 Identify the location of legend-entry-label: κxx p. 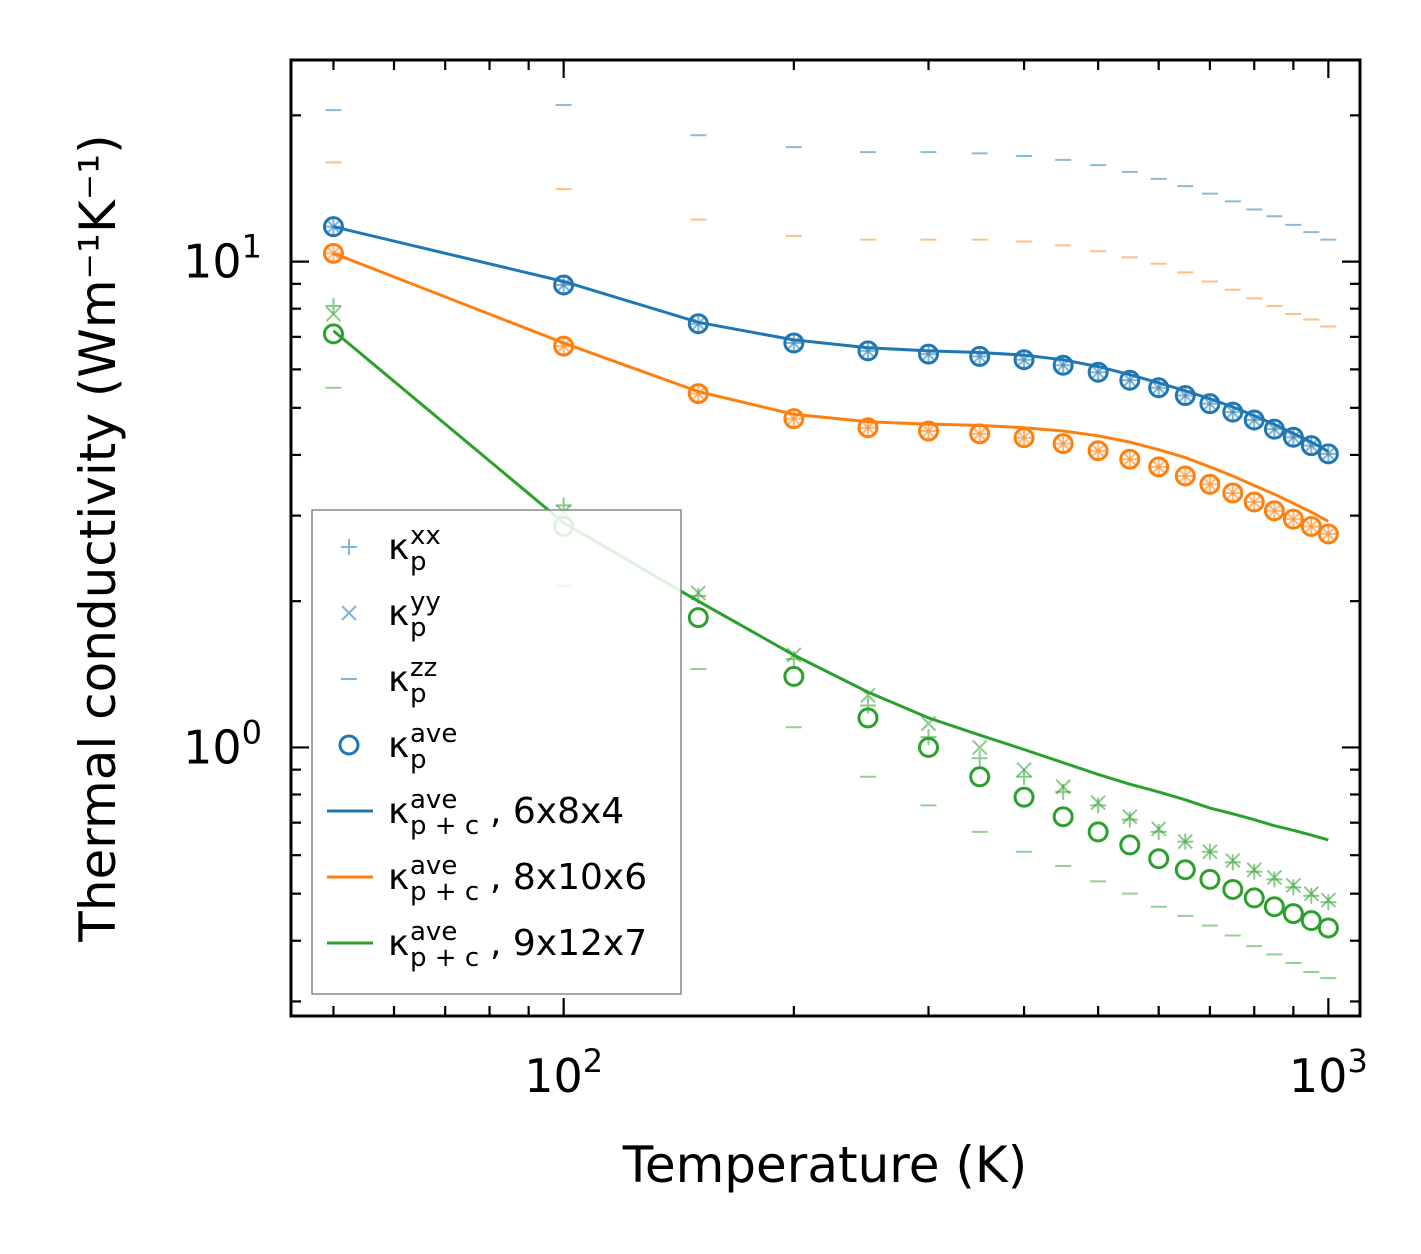
(414, 549).